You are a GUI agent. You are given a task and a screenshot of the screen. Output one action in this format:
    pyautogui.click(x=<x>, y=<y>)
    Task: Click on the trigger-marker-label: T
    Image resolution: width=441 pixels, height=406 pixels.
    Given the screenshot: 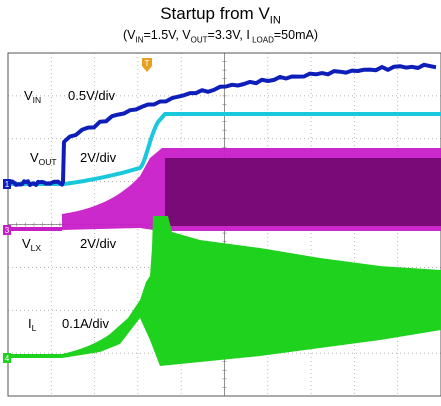 What is the action you would take?
    pyautogui.click(x=147, y=63)
    